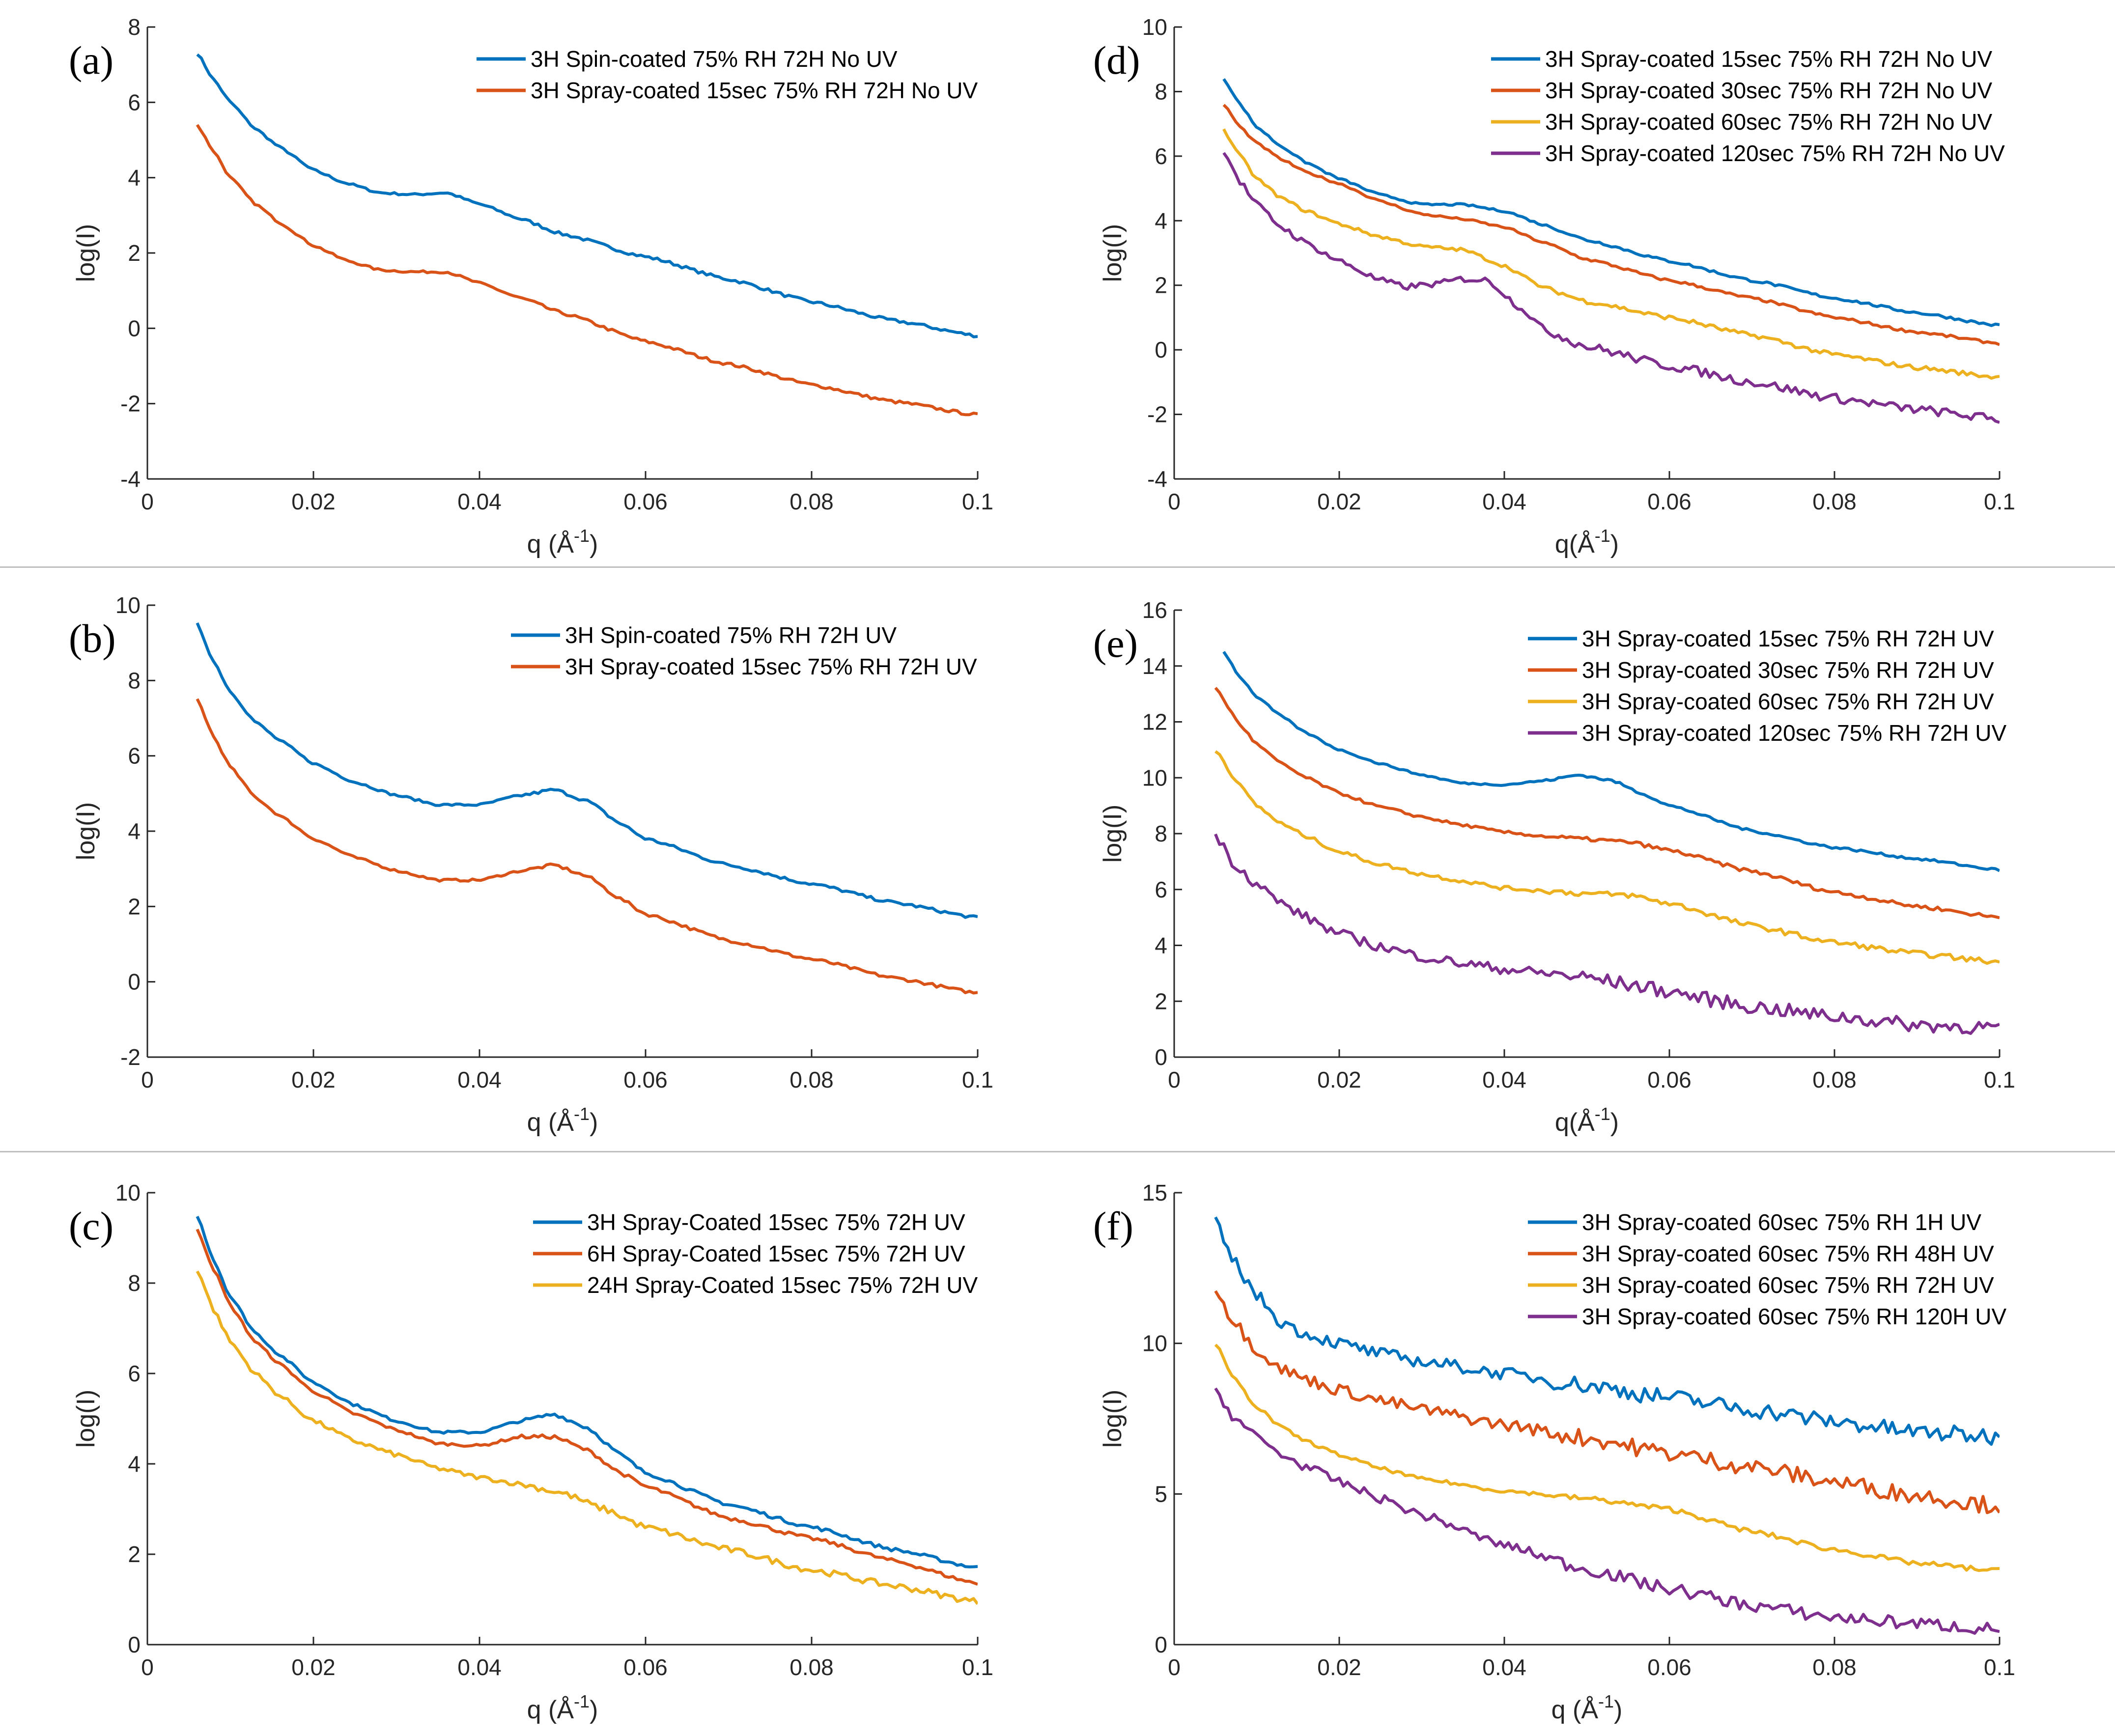 This screenshot has height=1736, width=2115. What do you see at coordinates (1161, 1494) in the screenshot?
I see `y-tick-label: 5` at bounding box center [1161, 1494].